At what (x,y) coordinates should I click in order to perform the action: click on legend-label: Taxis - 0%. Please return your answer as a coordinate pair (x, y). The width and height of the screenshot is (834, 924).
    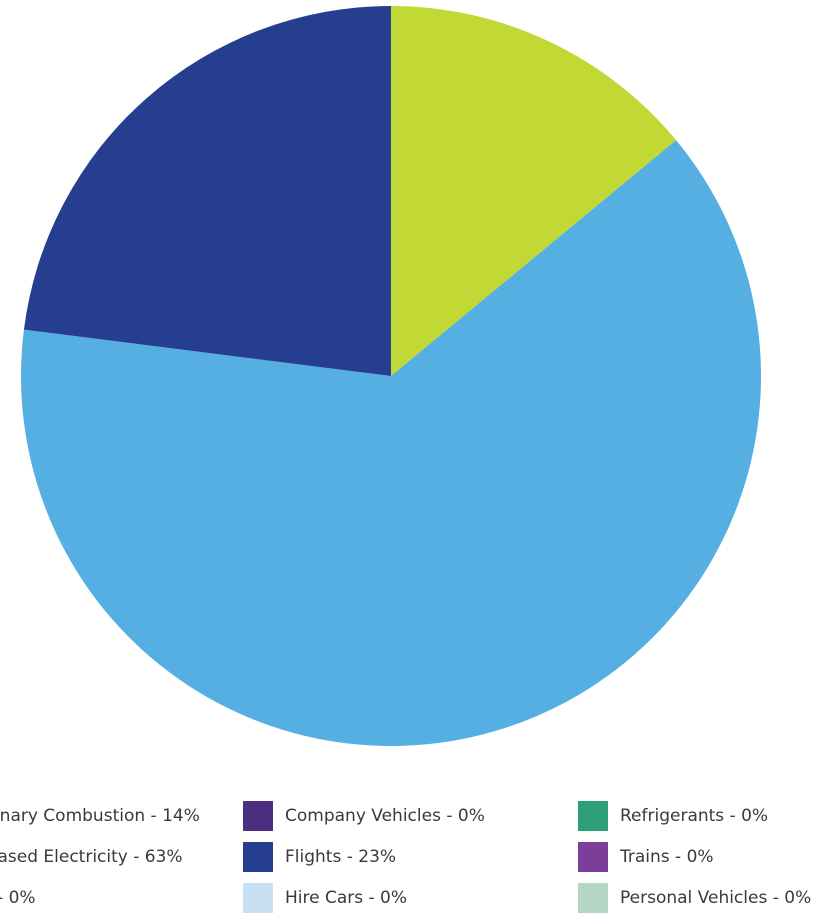
    Looking at the image, I should click on (18, 898).